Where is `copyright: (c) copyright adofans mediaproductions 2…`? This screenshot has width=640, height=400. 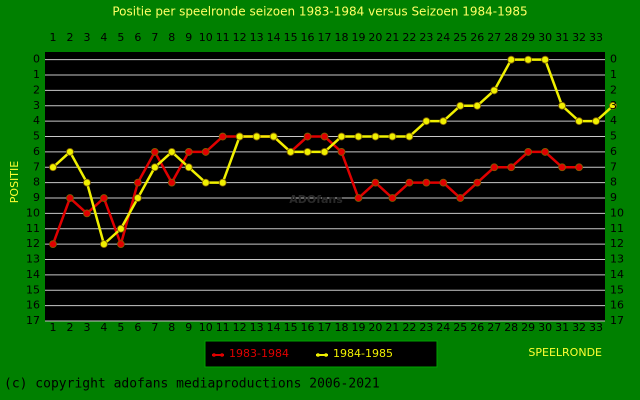
copyright: (c) copyright adofans mediaproductions 2… is located at coordinates (192, 384).